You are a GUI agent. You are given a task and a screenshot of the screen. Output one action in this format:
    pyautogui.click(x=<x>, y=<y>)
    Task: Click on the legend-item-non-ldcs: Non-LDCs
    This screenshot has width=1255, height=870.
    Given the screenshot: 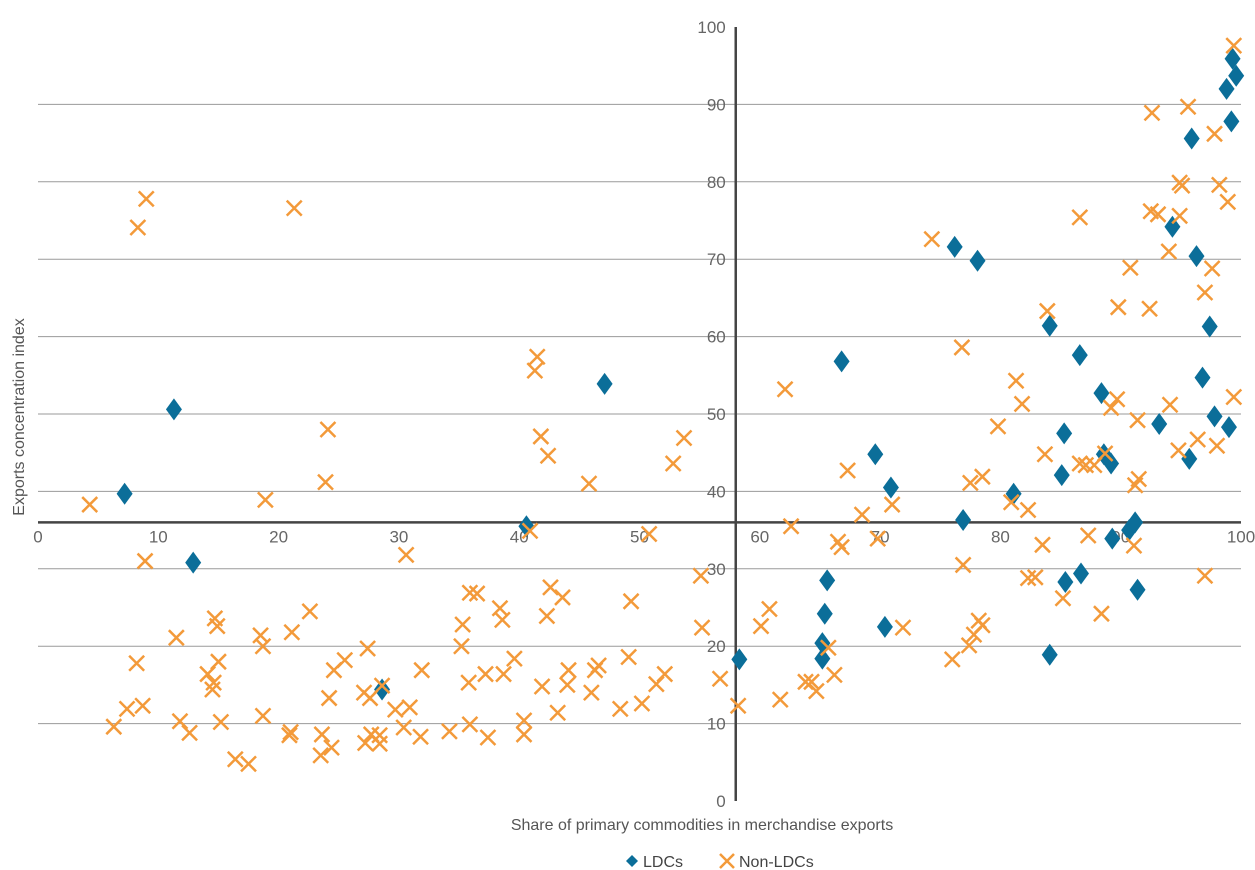 What is the action you would take?
    pyautogui.click(x=766, y=861)
    